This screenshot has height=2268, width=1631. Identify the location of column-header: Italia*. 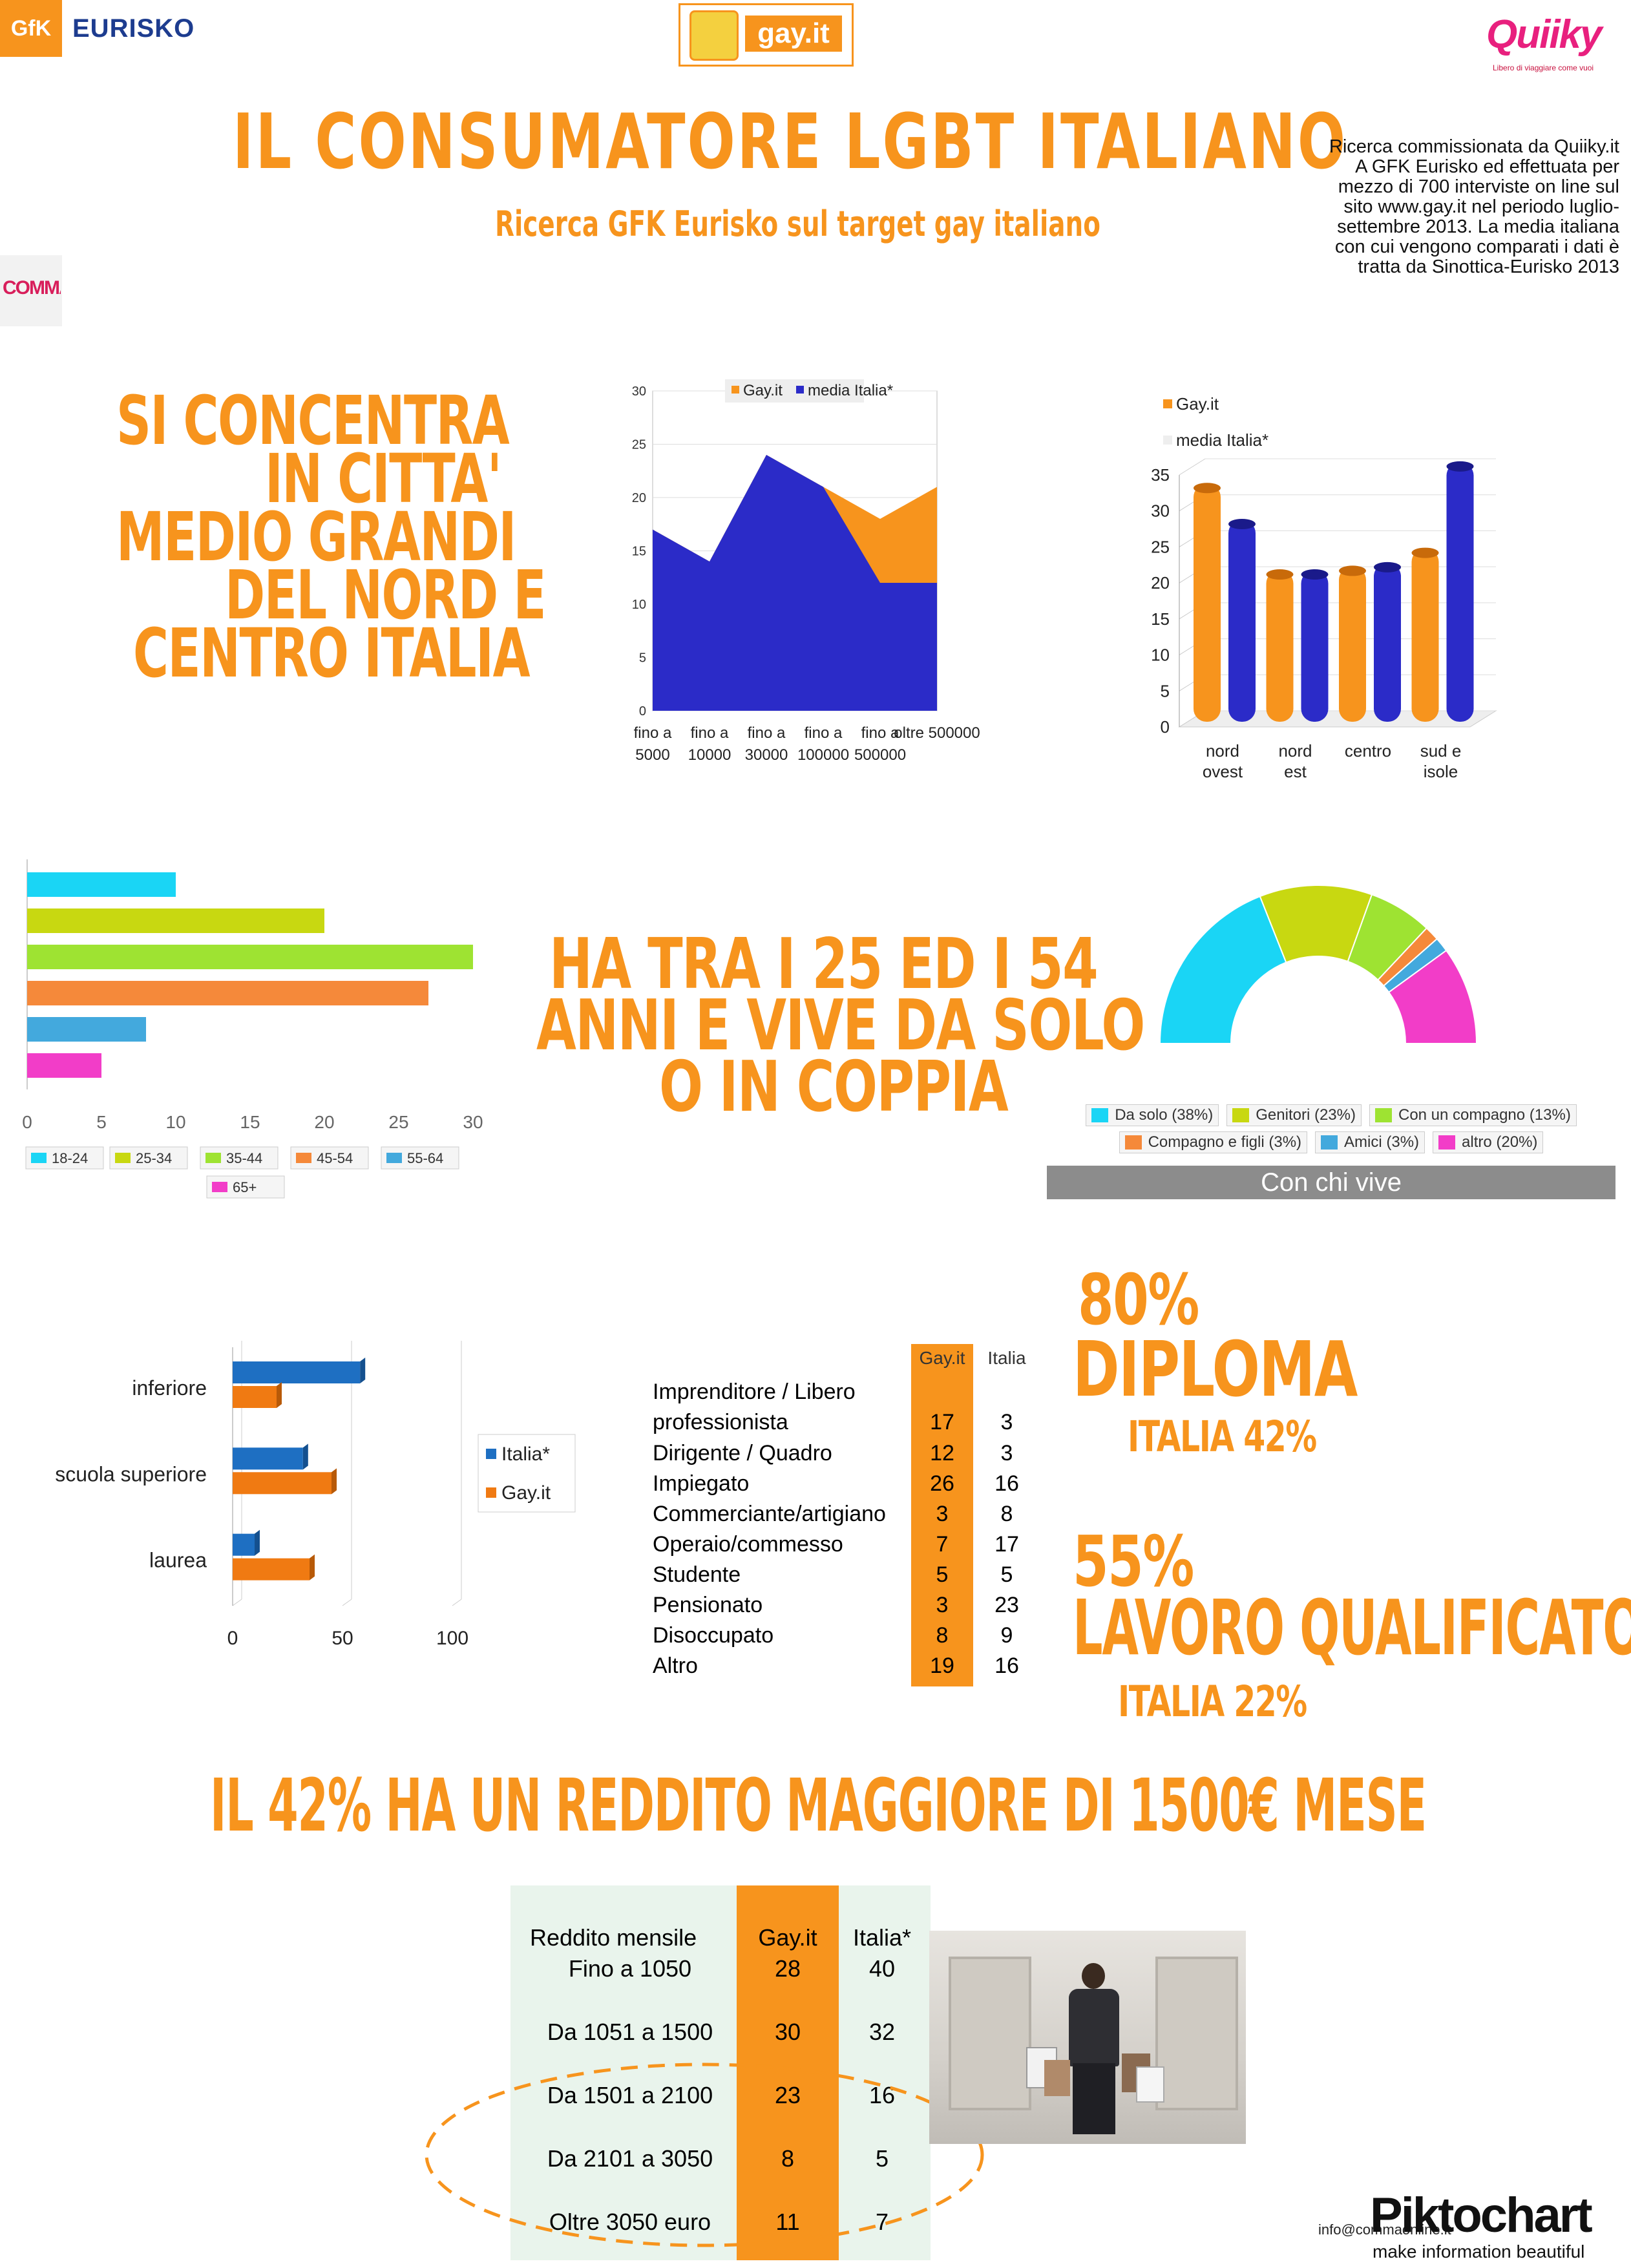
(882, 1938).